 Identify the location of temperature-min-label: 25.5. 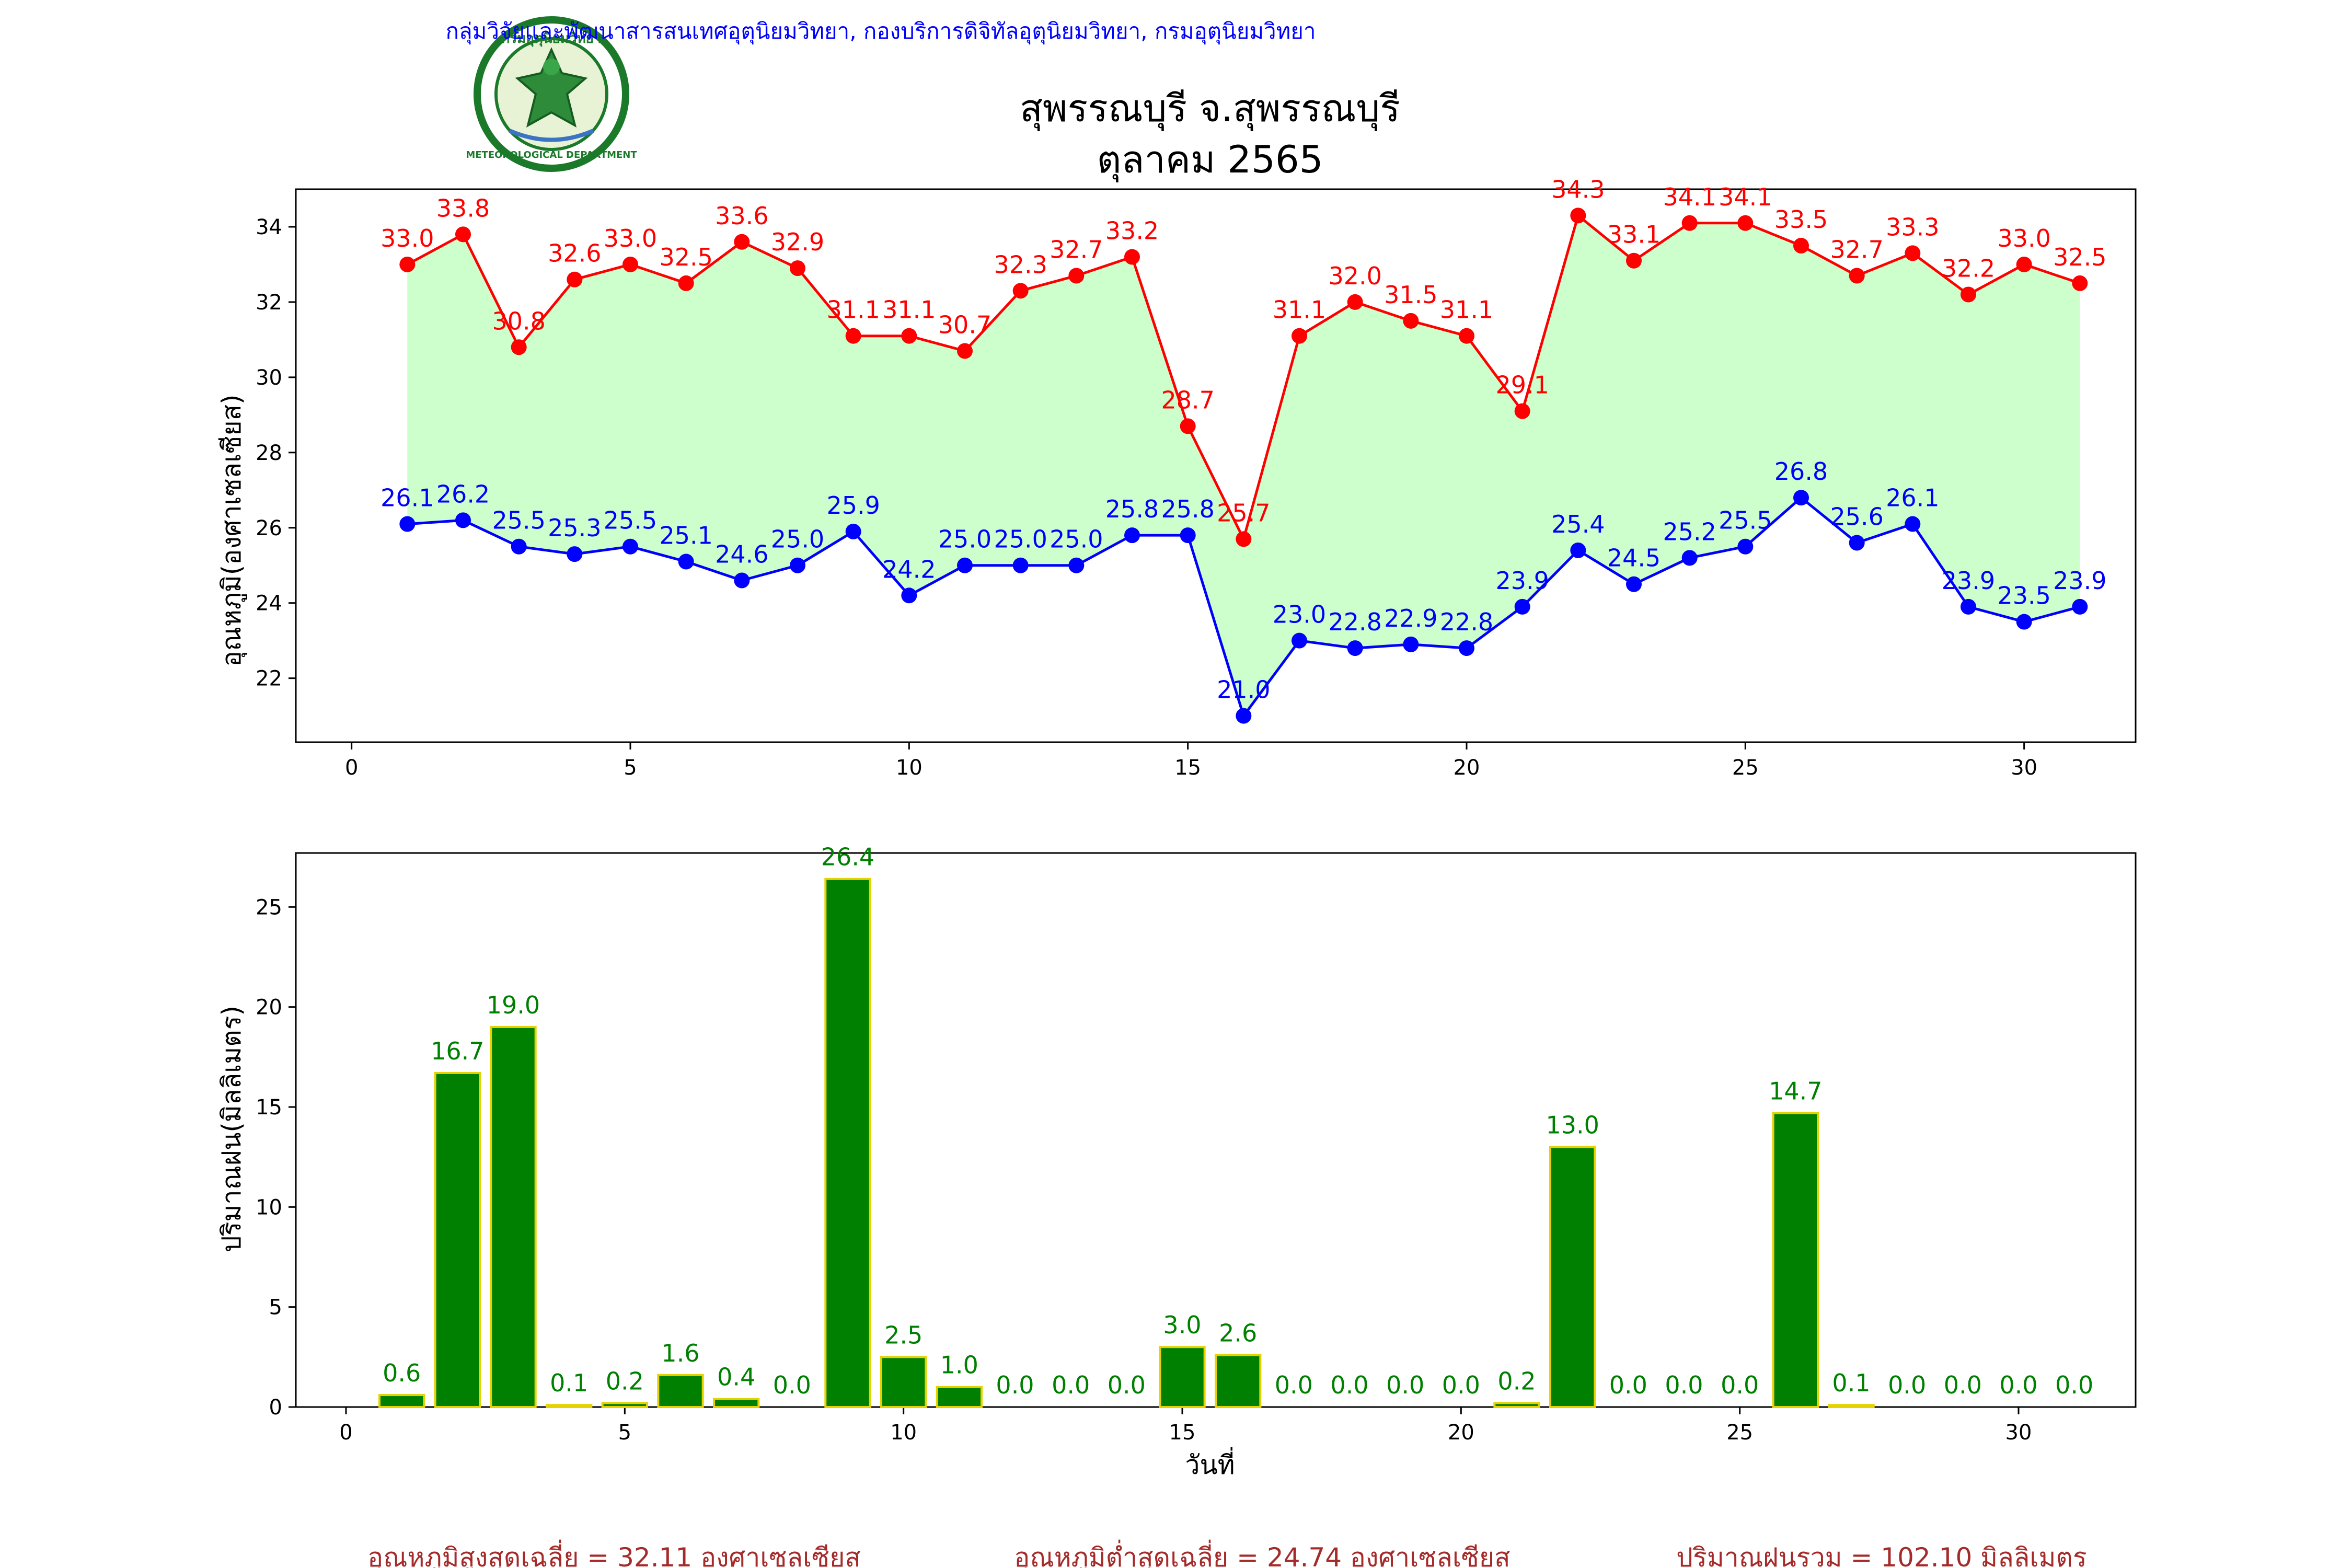
(630, 520).